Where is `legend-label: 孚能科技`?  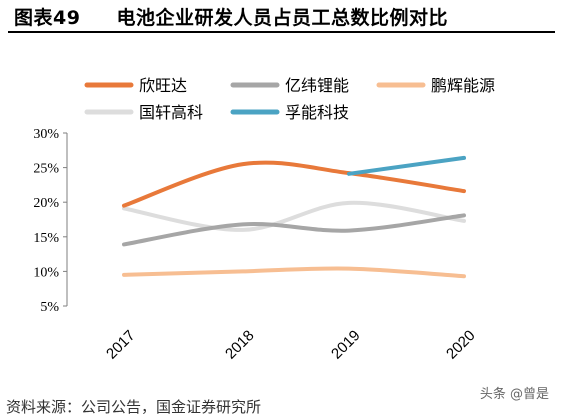 legend-label: 孚能科技 is located at coordinates (317, 112).